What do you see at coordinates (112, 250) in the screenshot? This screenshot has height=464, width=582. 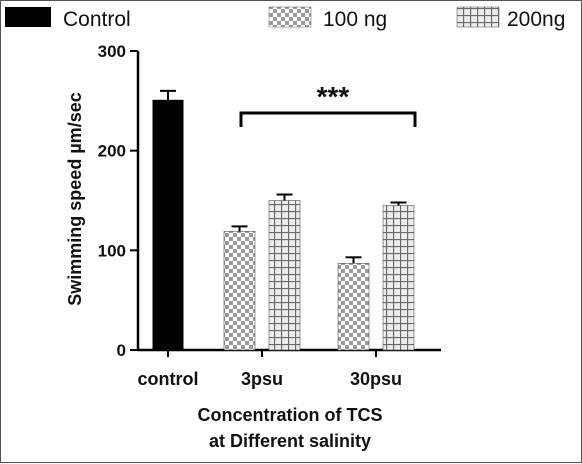 I see `y-tick-label: 100` at bounding box center [112, 250].